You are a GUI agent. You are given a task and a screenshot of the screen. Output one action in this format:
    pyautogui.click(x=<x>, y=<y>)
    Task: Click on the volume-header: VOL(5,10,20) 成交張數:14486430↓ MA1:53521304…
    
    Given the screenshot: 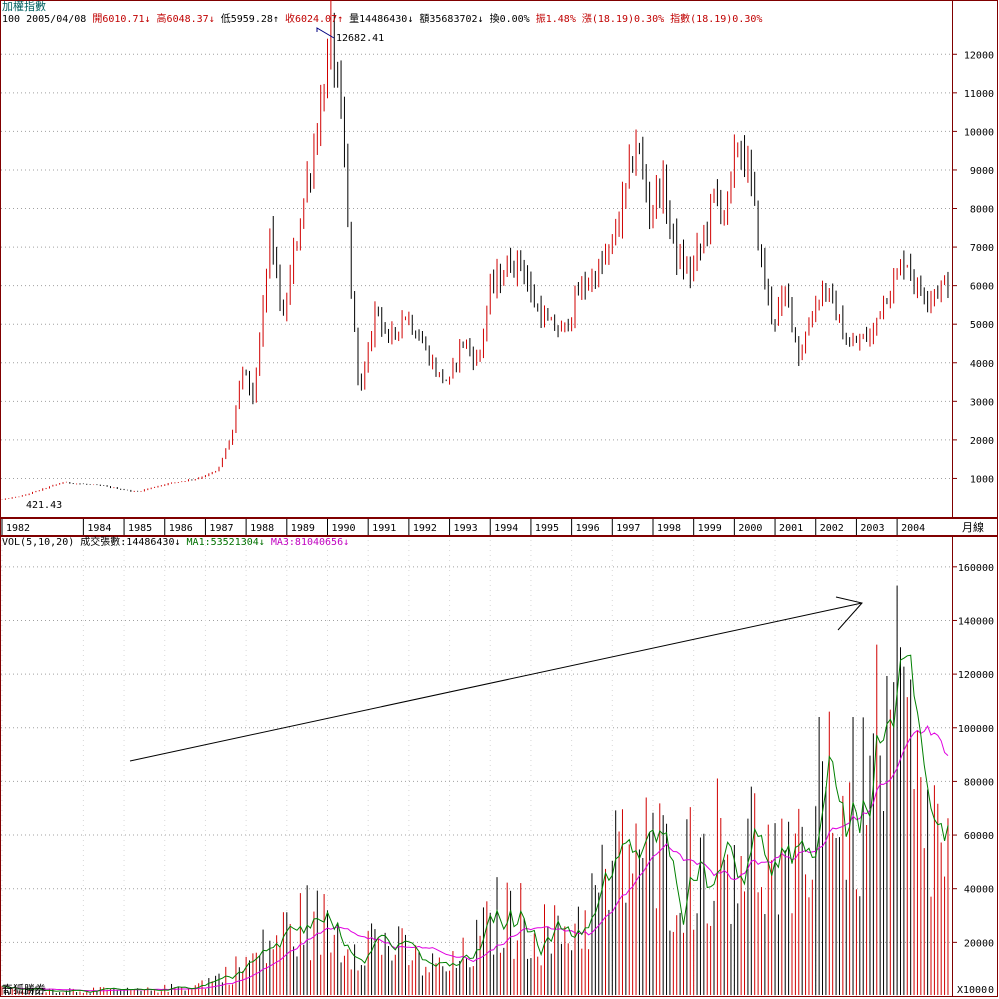 What is the action you would take?
    pyautogui.click(x=175, y=543)
    